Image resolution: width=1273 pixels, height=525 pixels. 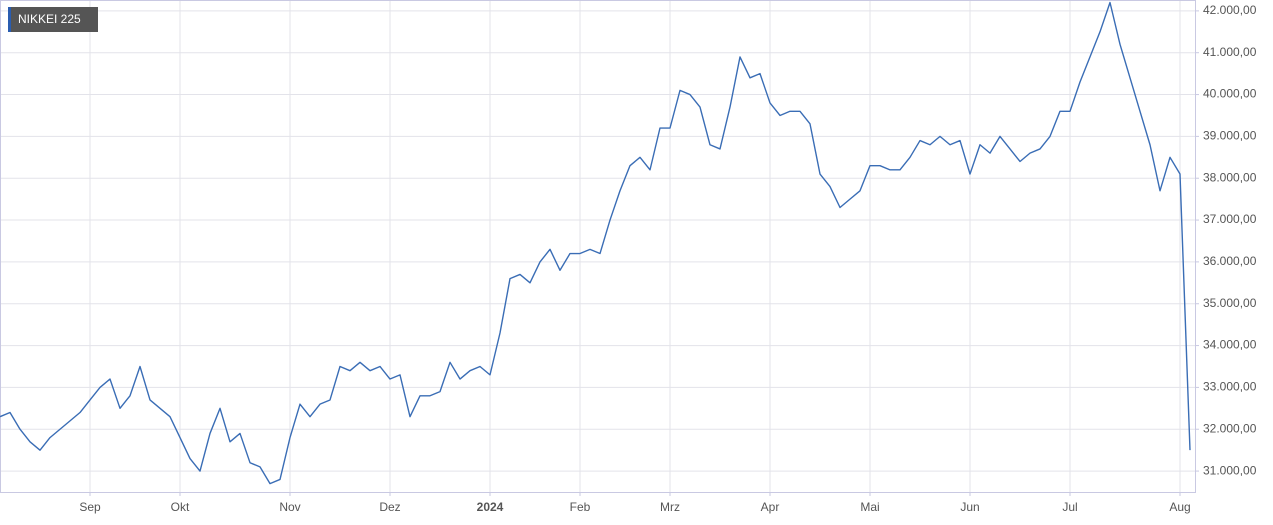 I want to click on x-tick-label: Sep, so click(x=90, y=507).